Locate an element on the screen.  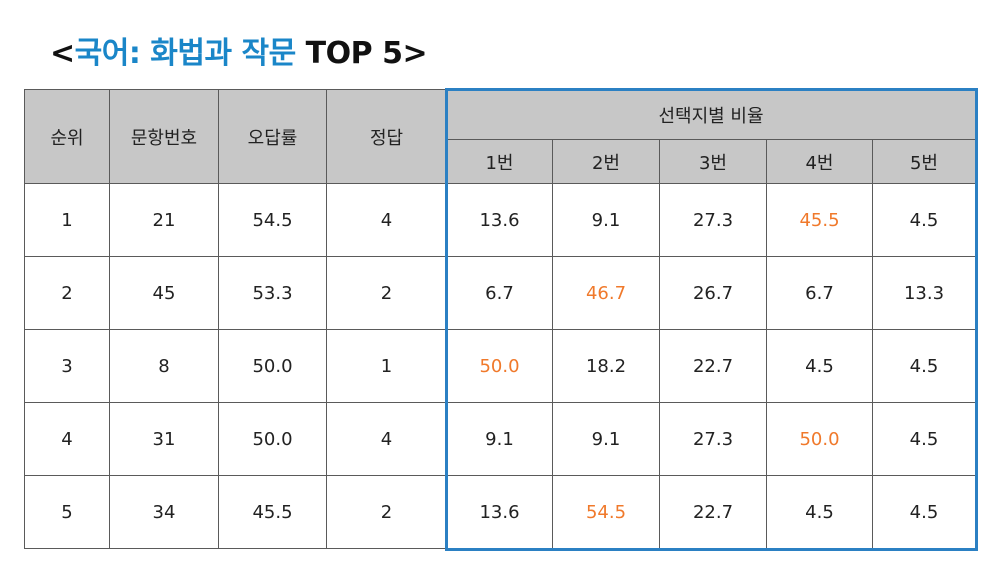
header-answer: 정답 is located at coordinates (386, 136).